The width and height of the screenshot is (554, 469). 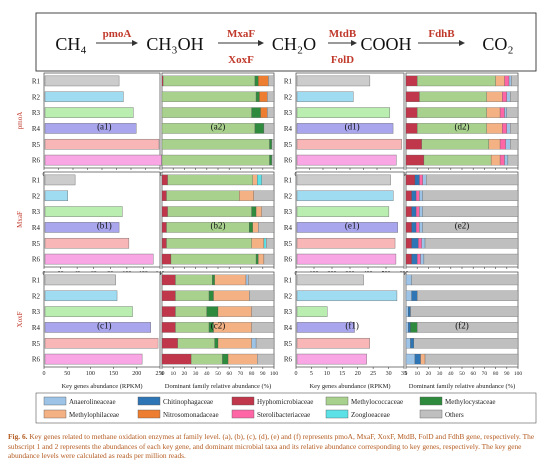 What do you see at coordinates (457, 160) in the screenshot?
I see `segment-d2-R6-methylococcaceae` at bounding box center [457, 160].